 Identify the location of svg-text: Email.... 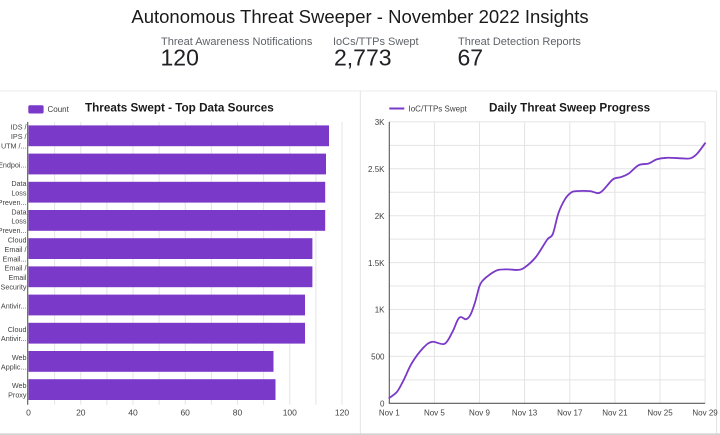
(15, 258).